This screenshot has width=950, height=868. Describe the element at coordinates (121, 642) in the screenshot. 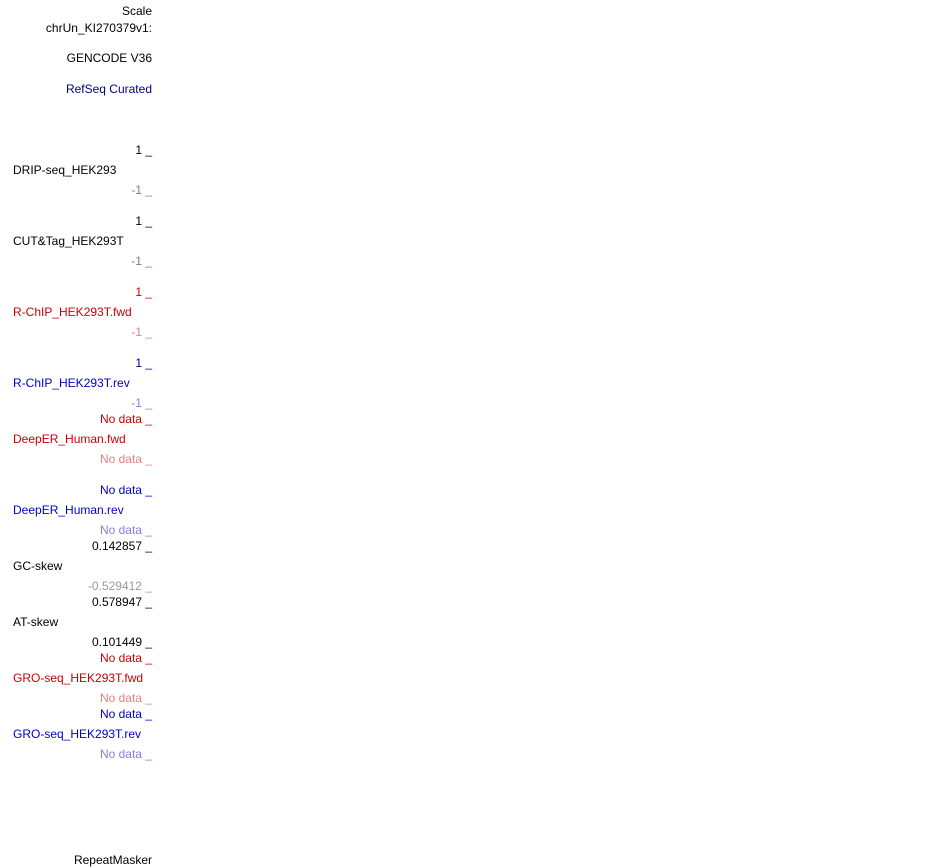

I see `atskew-min-value: 0.101449 _` at that location.